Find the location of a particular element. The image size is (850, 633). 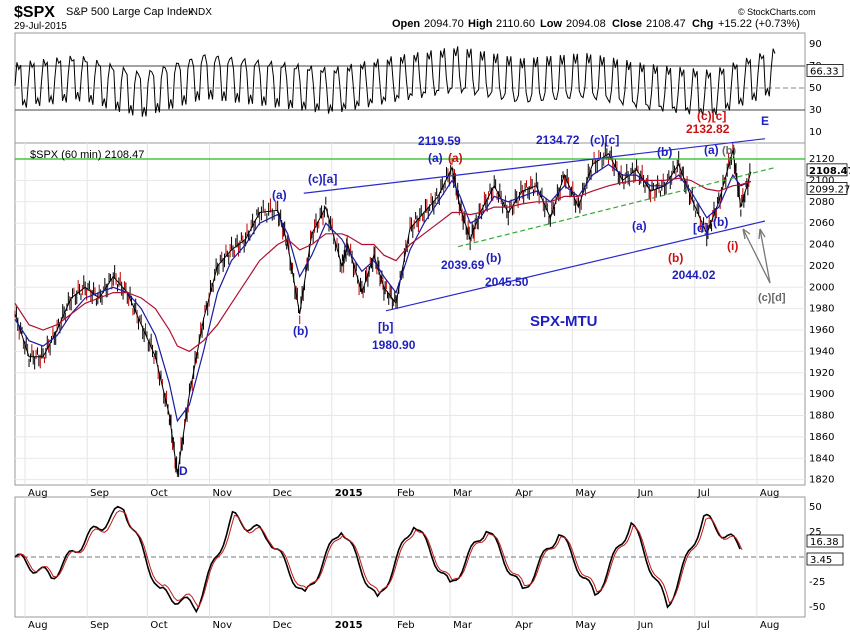

price-y-tick: 2100 is located at coordinates (821, 180).